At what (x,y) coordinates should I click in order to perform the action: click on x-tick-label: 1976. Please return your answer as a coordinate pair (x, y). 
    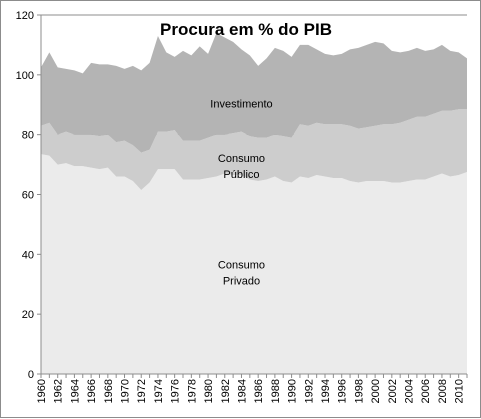
    Looking at the image, I should click on (176, 391).